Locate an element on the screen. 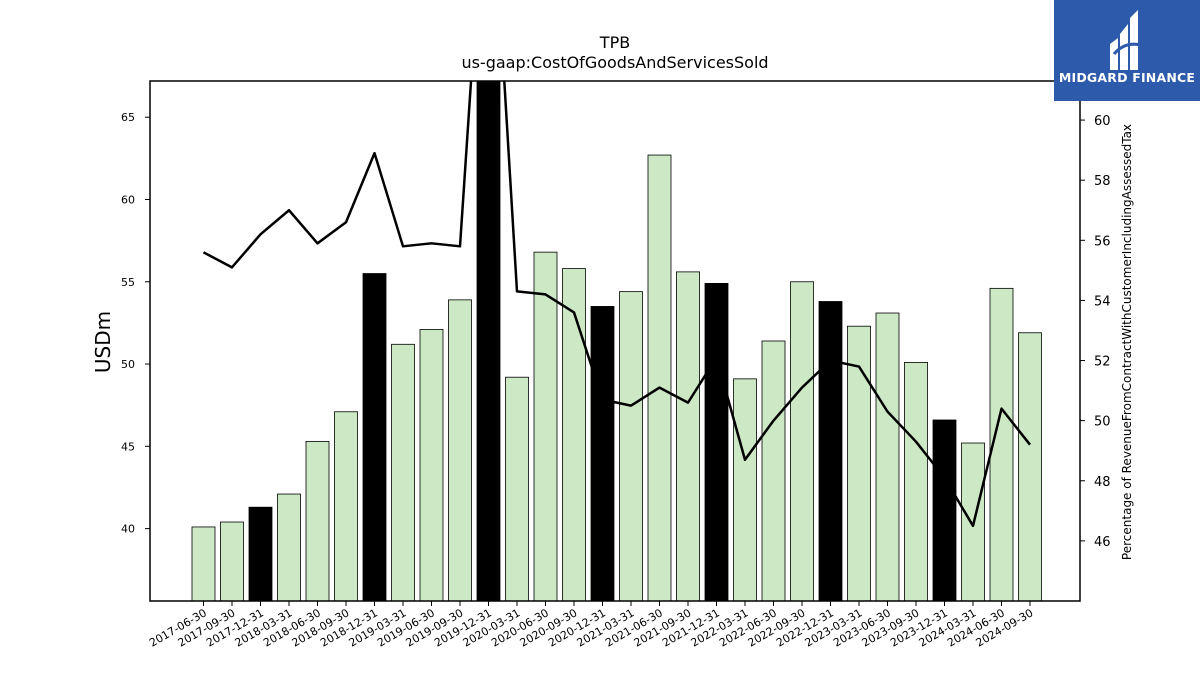 This screenshot has width=1200, height=675. y2-tick-label-56: 56 is located at coordinates (1102, 241).